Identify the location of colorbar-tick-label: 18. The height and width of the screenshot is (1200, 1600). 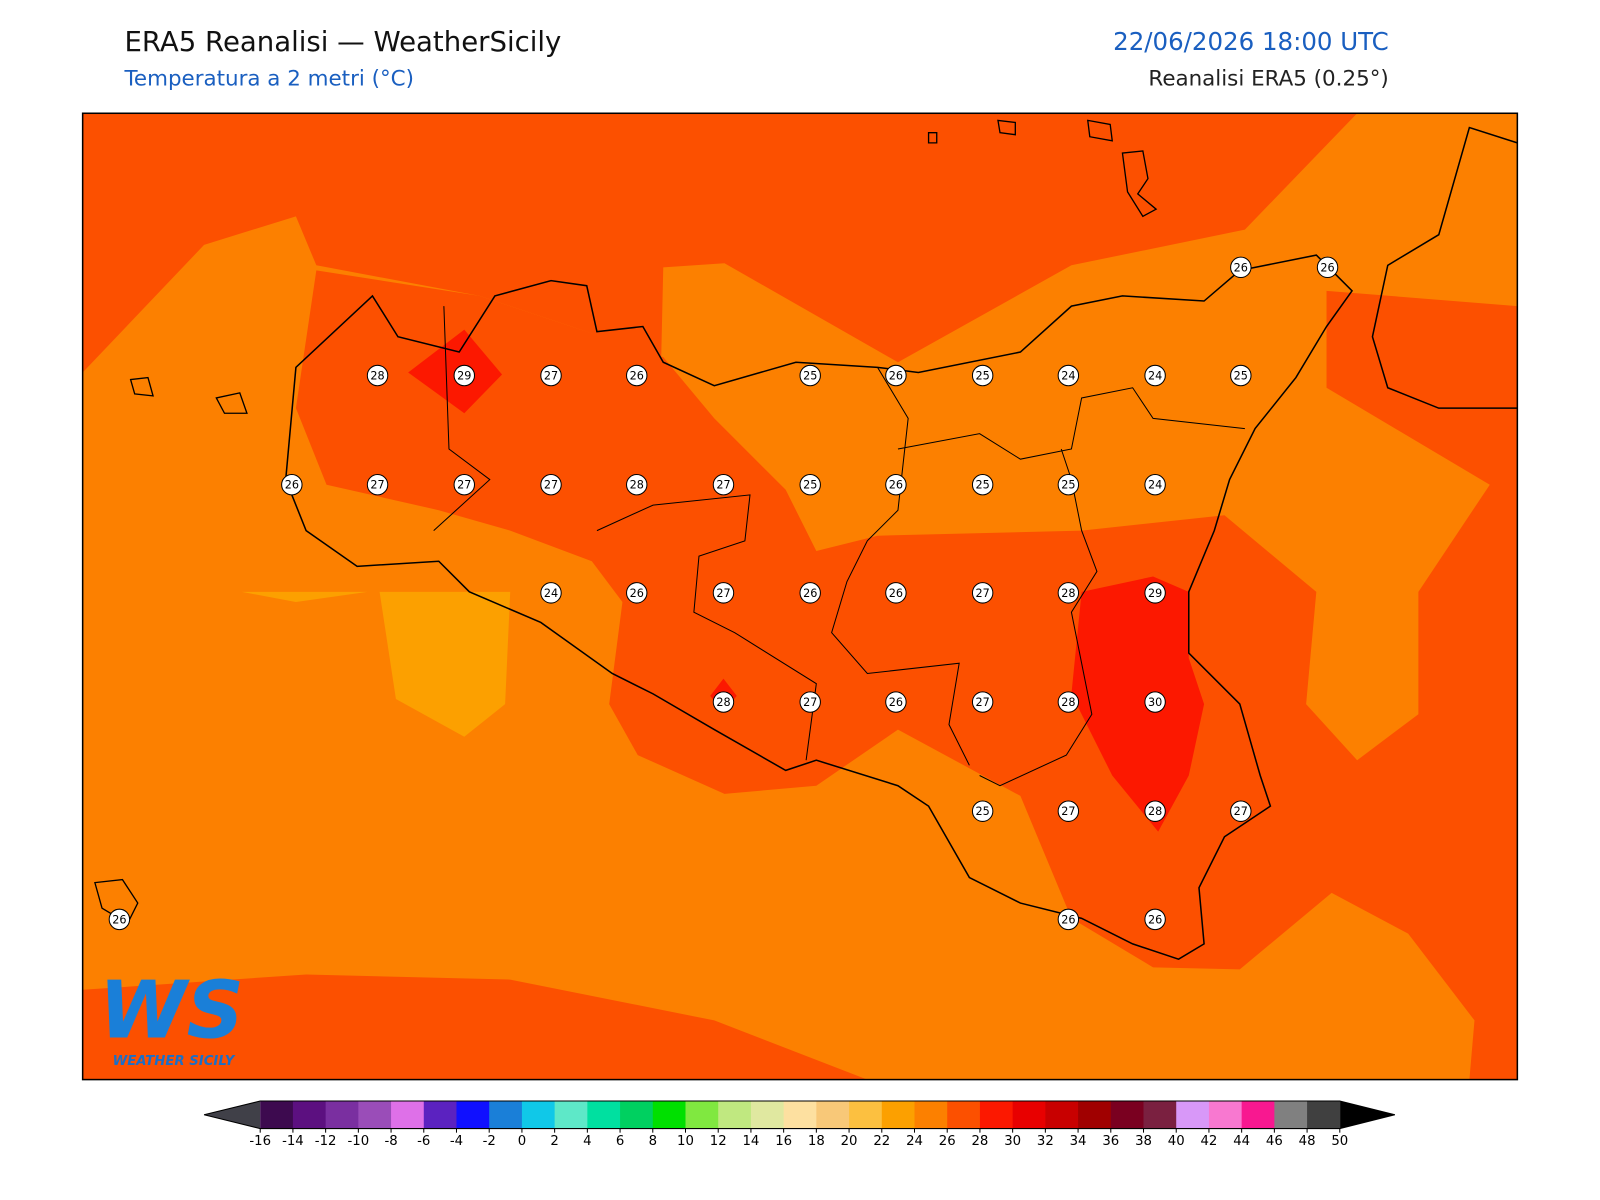
(816, 1141).